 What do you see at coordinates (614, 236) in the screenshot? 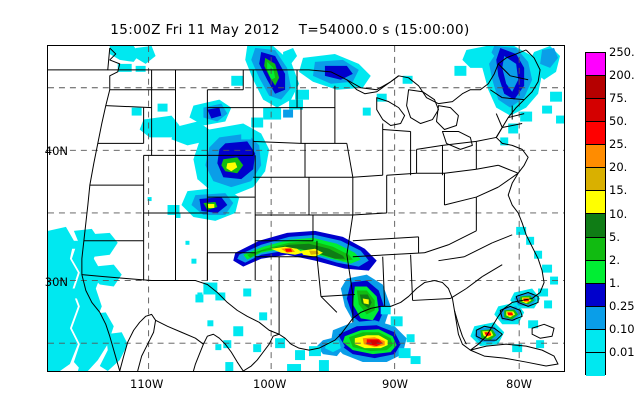
I see `colorbar-tick-8: 5.` at bounding box center [614, 236].